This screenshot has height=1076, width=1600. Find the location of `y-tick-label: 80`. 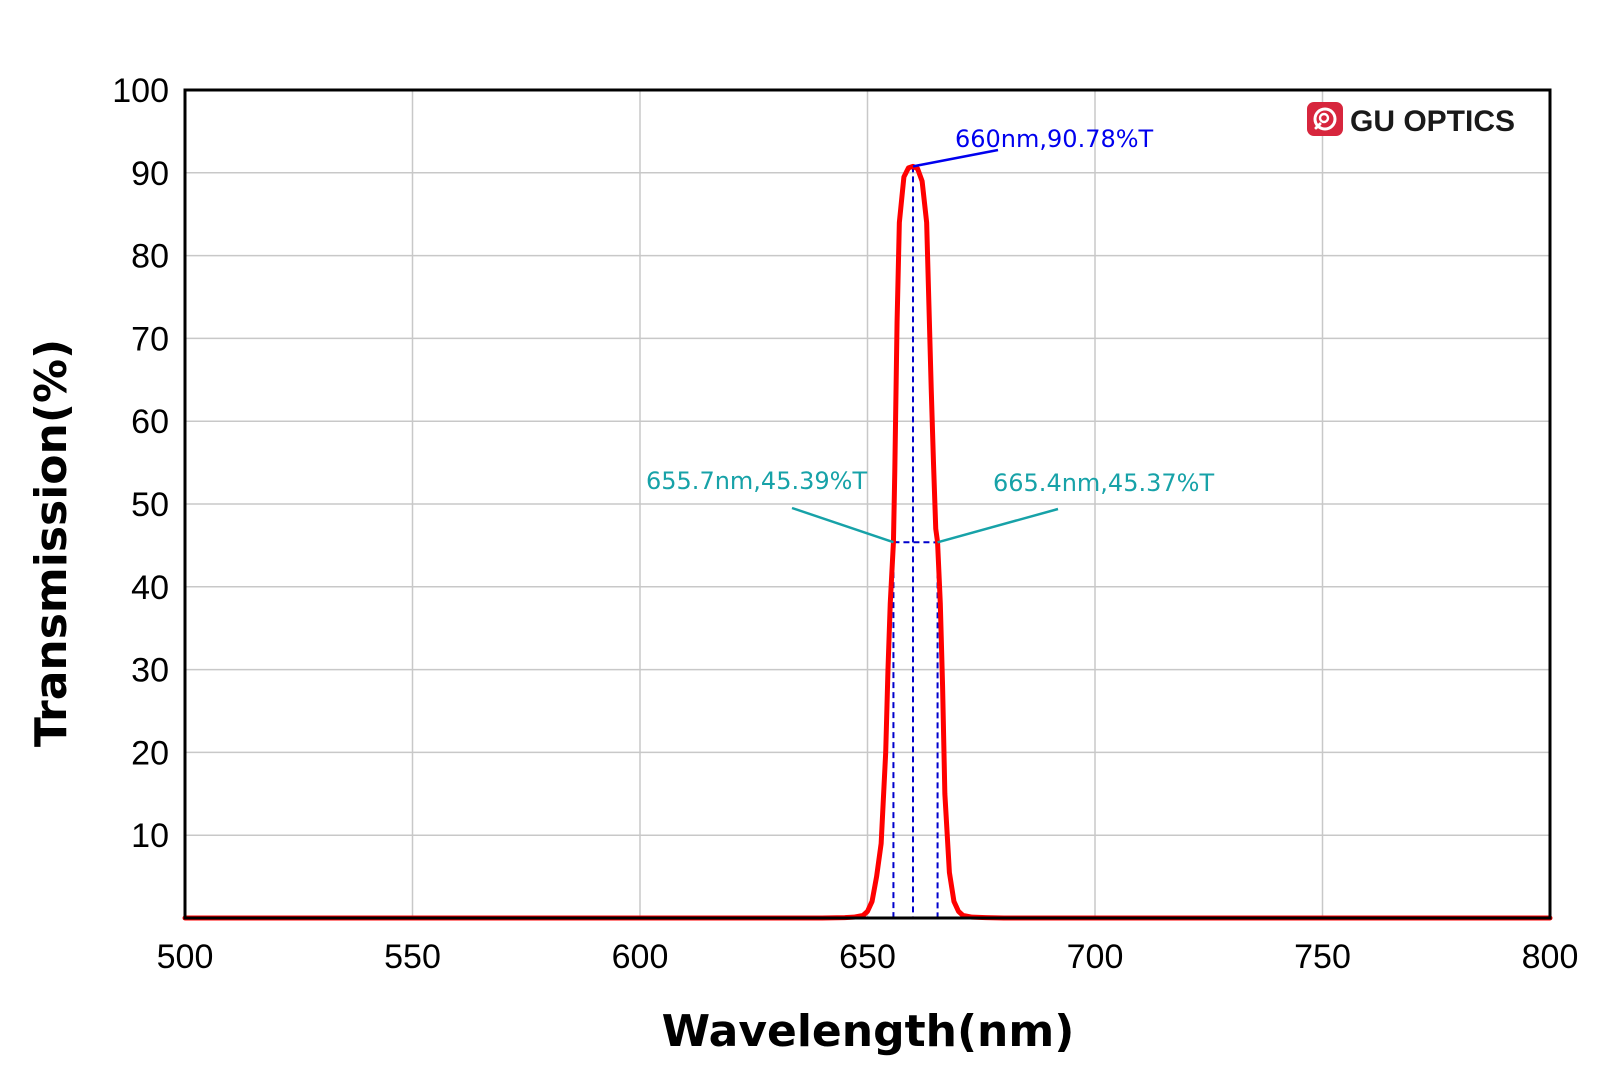

y-tick-label: 80 is located at coordinates (150, 257).